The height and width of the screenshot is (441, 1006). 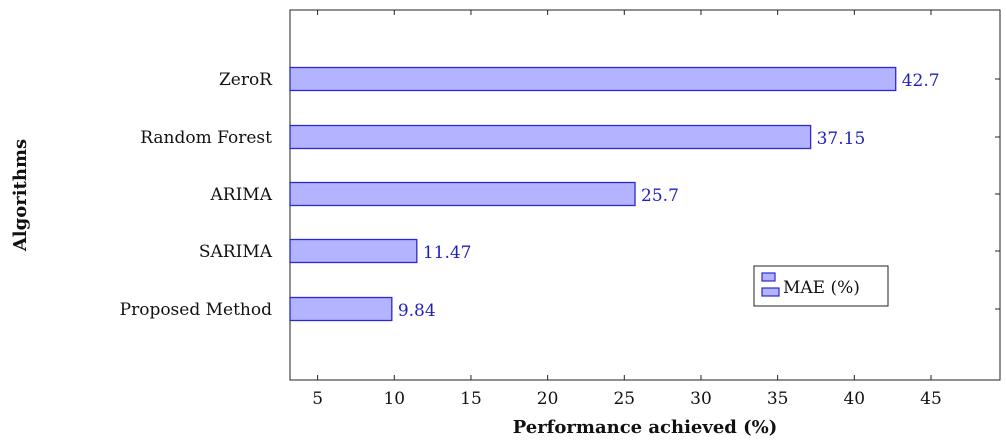 I want to click on x-tick-label: 30, so click(x=701, y=399).